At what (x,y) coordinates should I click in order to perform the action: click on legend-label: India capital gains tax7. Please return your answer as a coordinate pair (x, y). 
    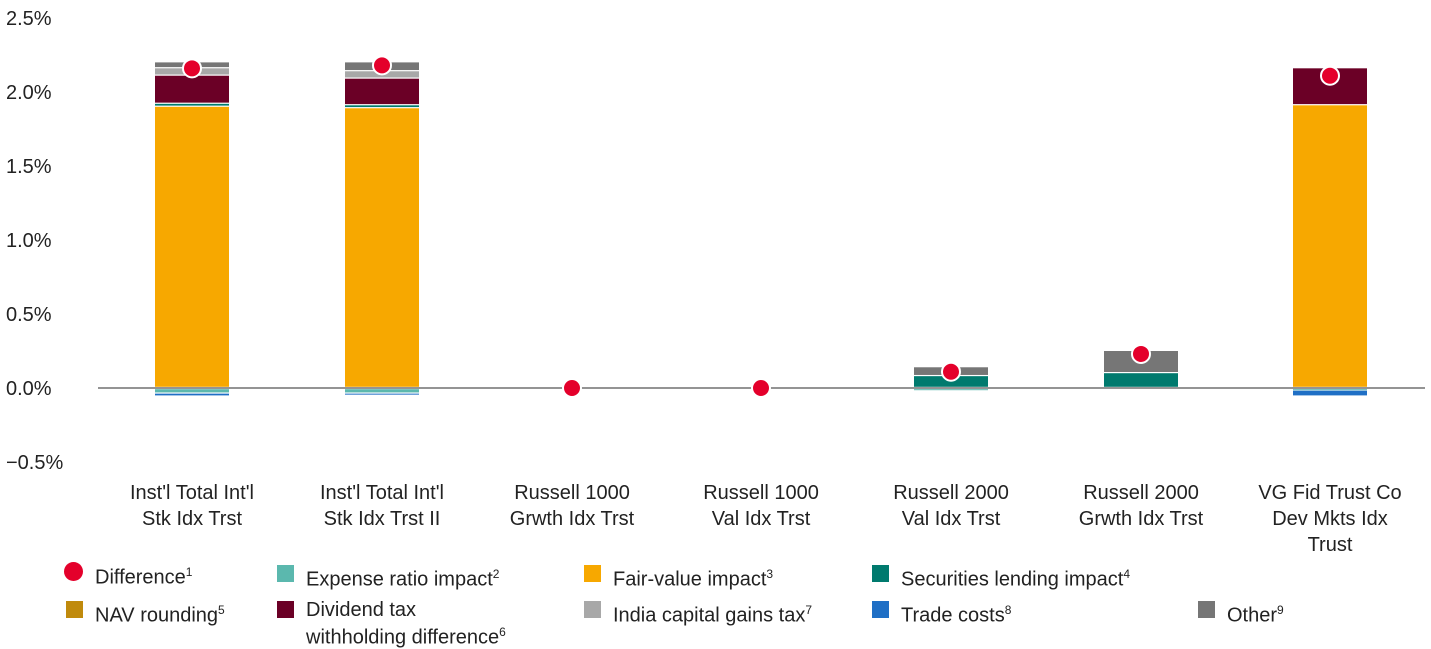
    Looking at the image, I should click on (713, 615).